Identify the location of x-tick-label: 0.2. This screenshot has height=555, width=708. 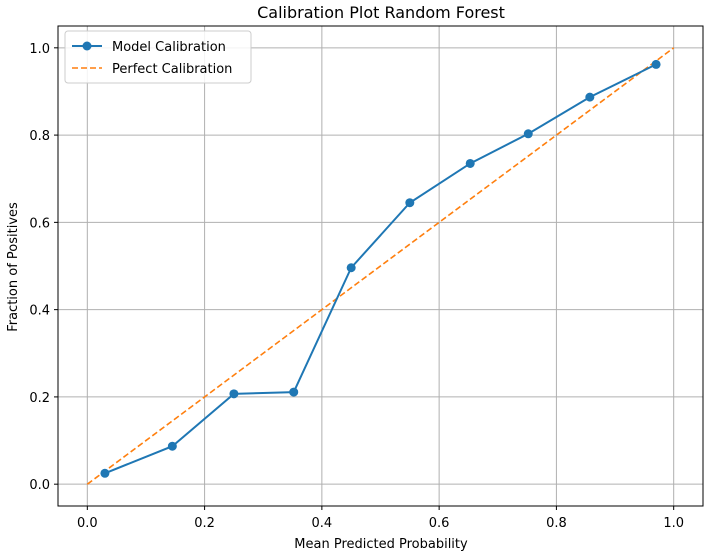
(204, 523).